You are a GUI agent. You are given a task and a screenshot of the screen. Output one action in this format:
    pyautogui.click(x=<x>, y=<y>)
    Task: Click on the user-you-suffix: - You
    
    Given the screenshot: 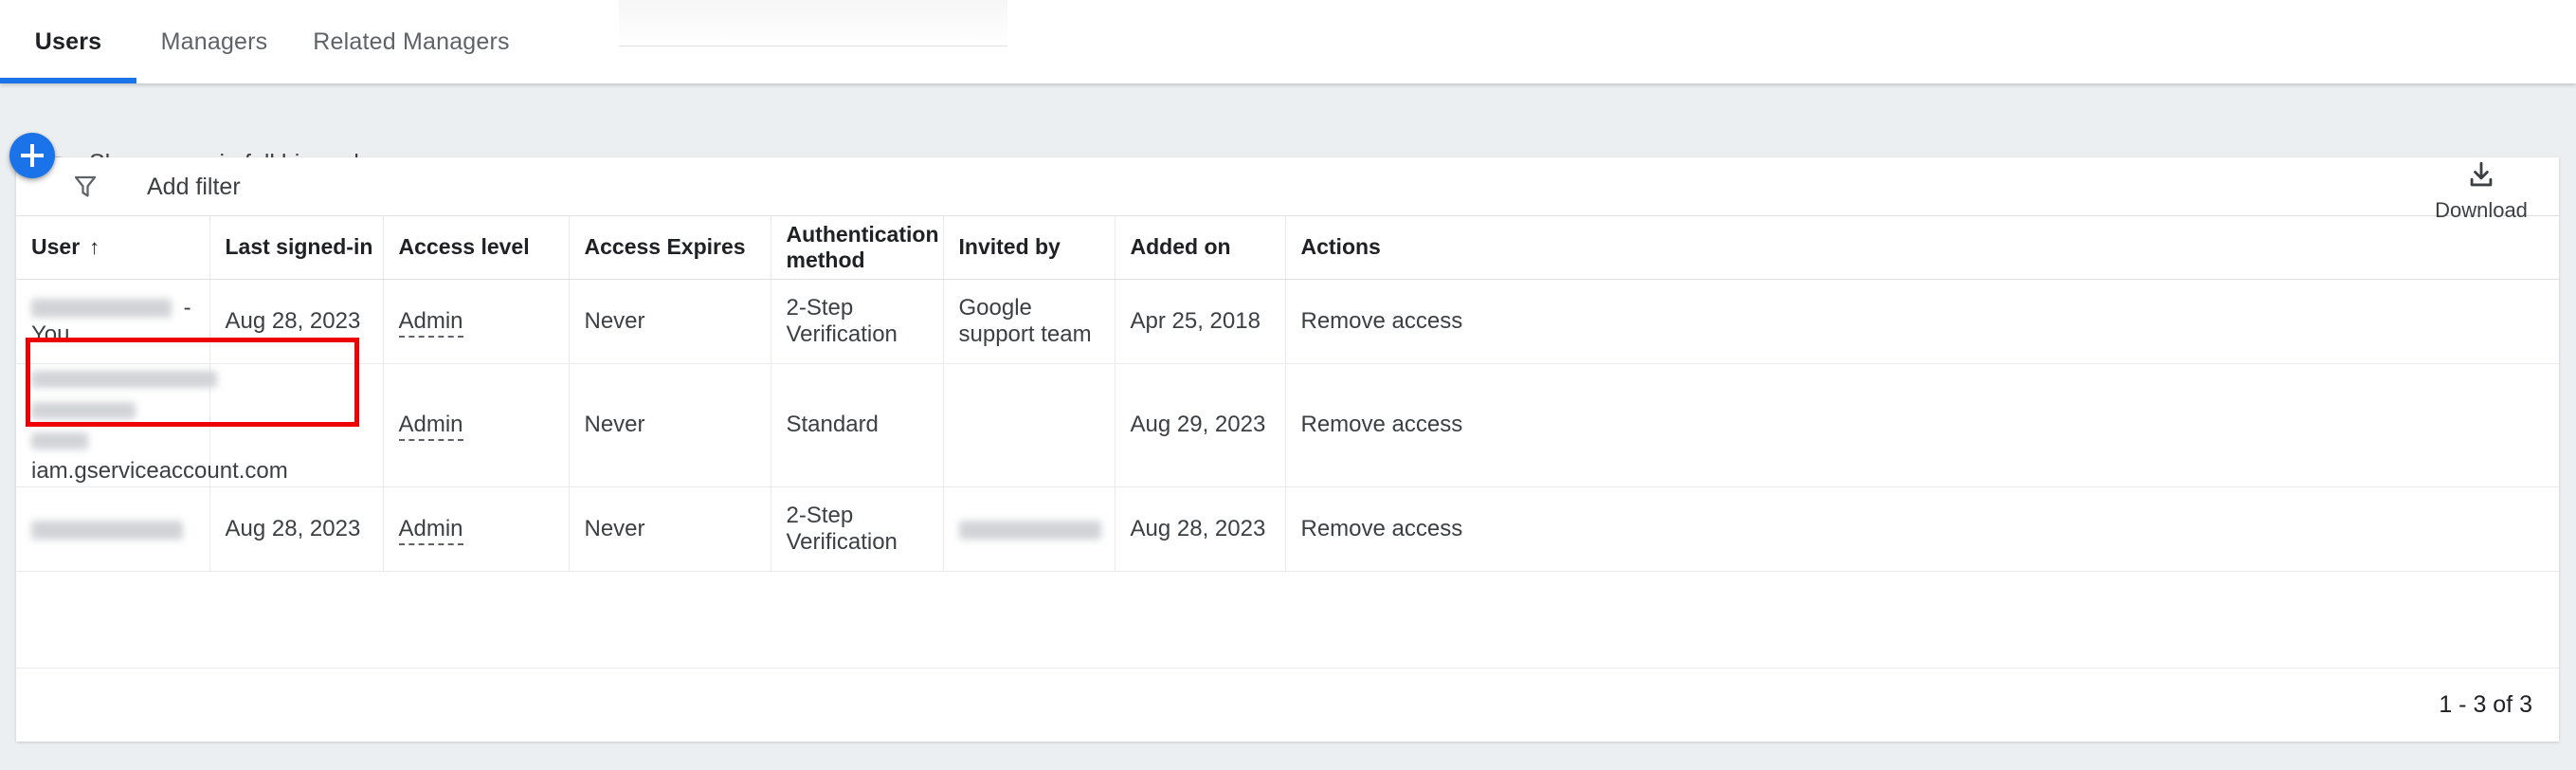 What is the action you would take?
    pyautogui.click(x=111, y=320)
    